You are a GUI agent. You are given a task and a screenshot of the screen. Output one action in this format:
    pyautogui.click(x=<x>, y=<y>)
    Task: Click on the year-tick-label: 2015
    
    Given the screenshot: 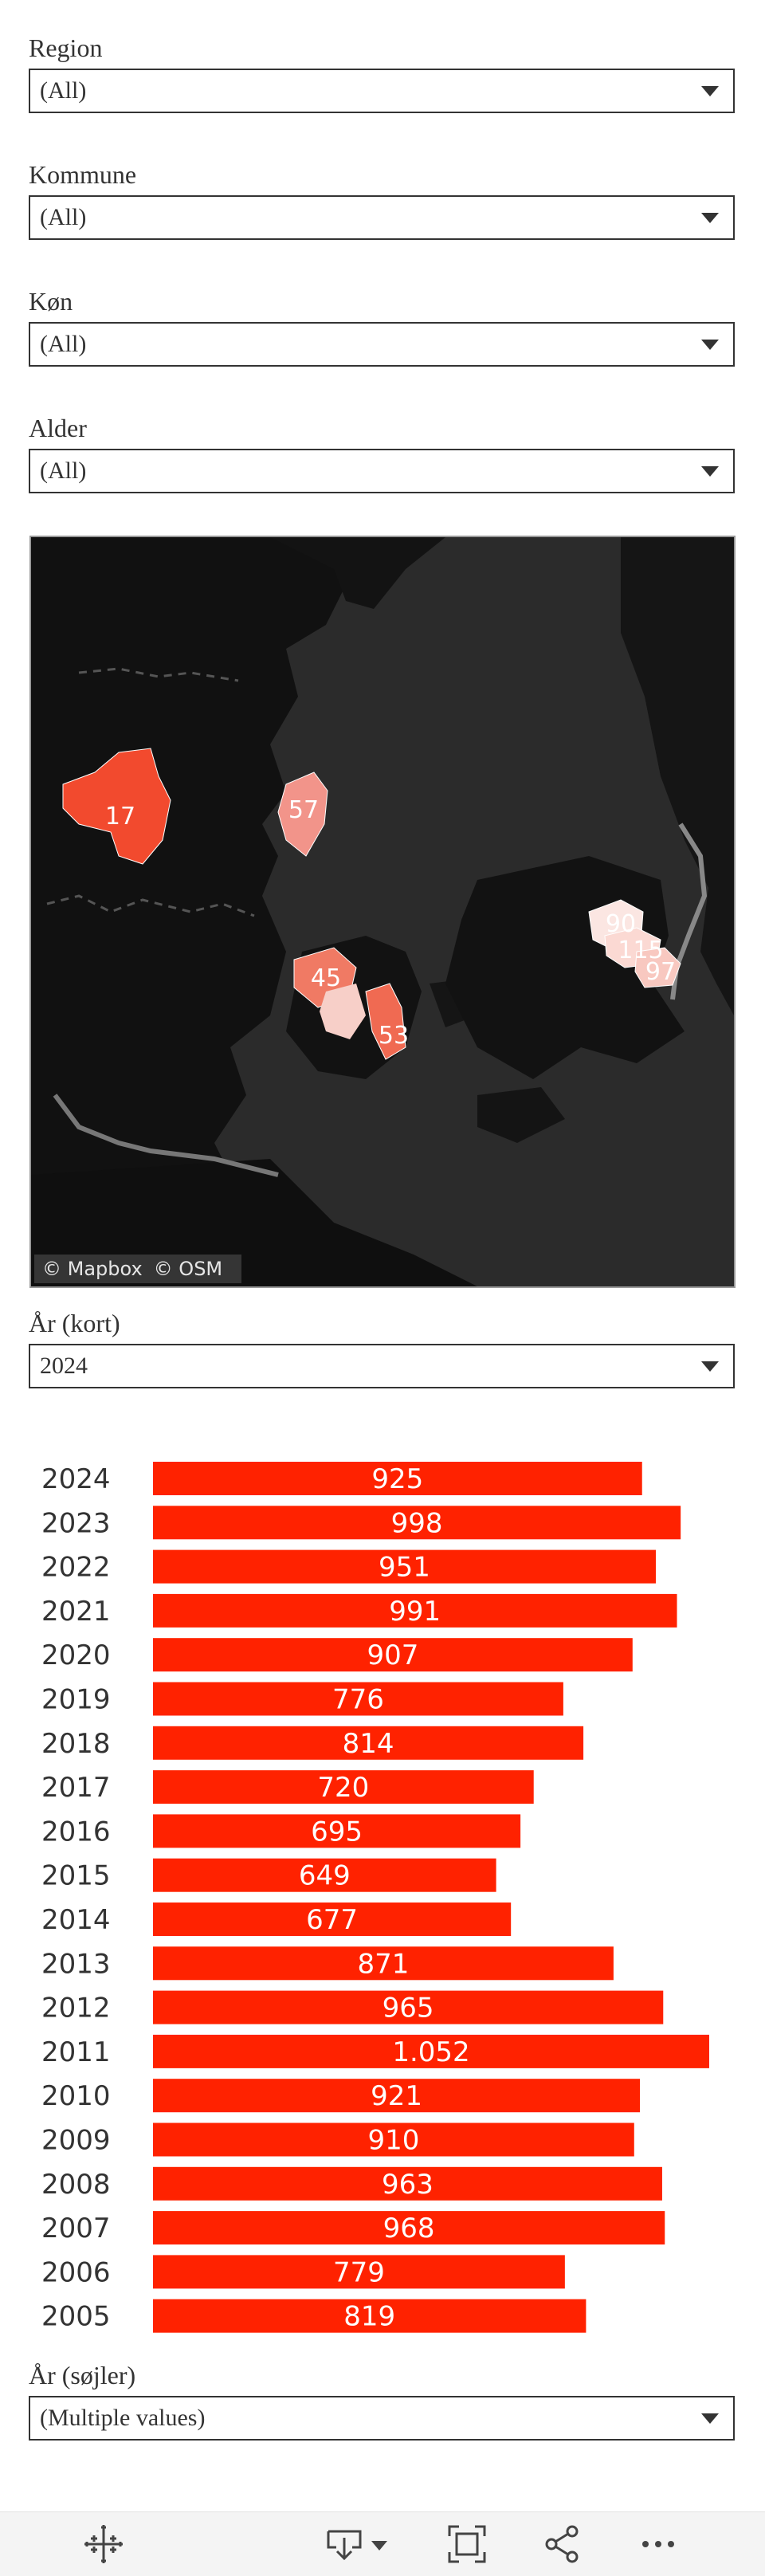 What is the action you would take?
    pyautogui.click(x=76, y=1876)
    